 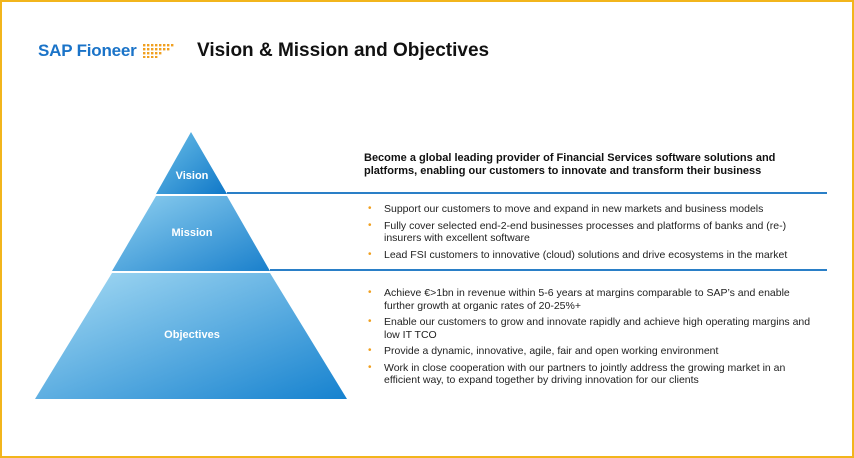 What do you see at coordinates (343, 50) in the screenshot?
I see `page-title: Vision & Mission and Objectives` at bounding box center [343, 50].